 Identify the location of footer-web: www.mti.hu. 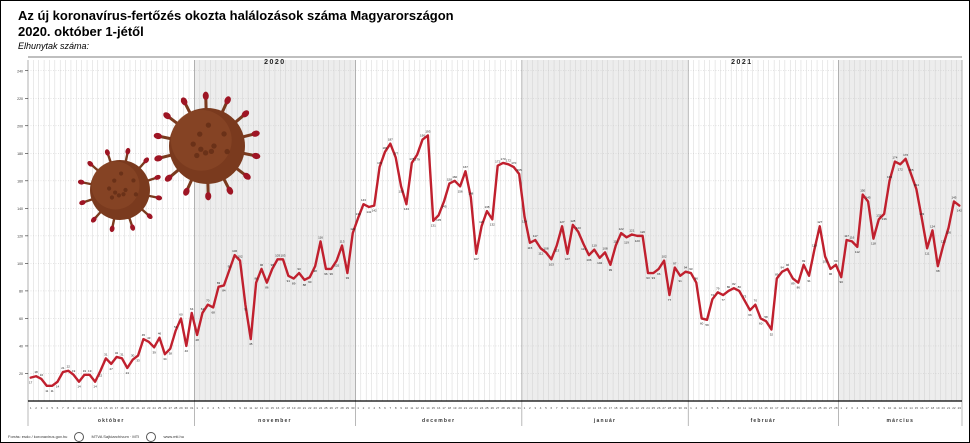
(173, 437).